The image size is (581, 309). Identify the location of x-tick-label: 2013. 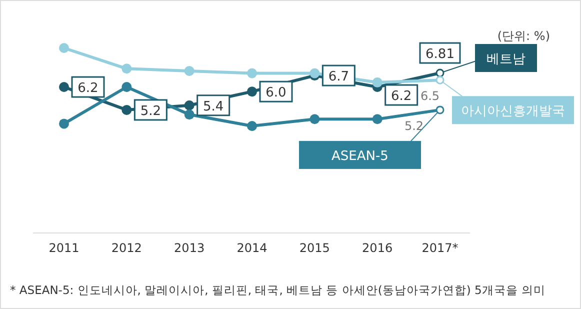
(189, 248).